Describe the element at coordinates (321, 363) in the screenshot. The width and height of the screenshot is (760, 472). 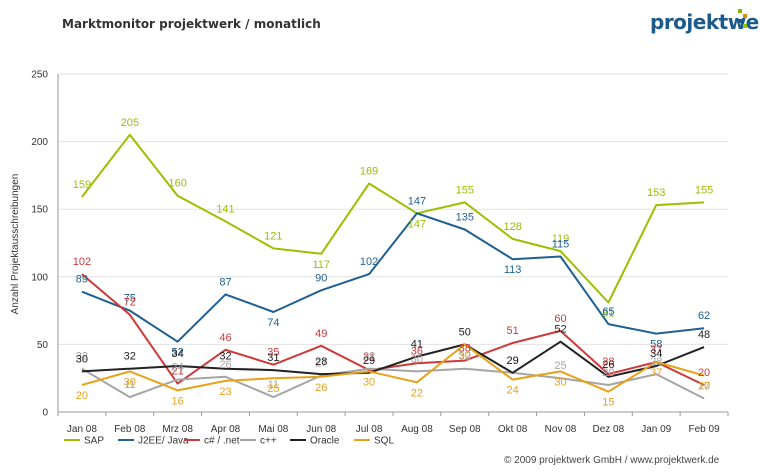
I see `data-label-c: 27` at that location.